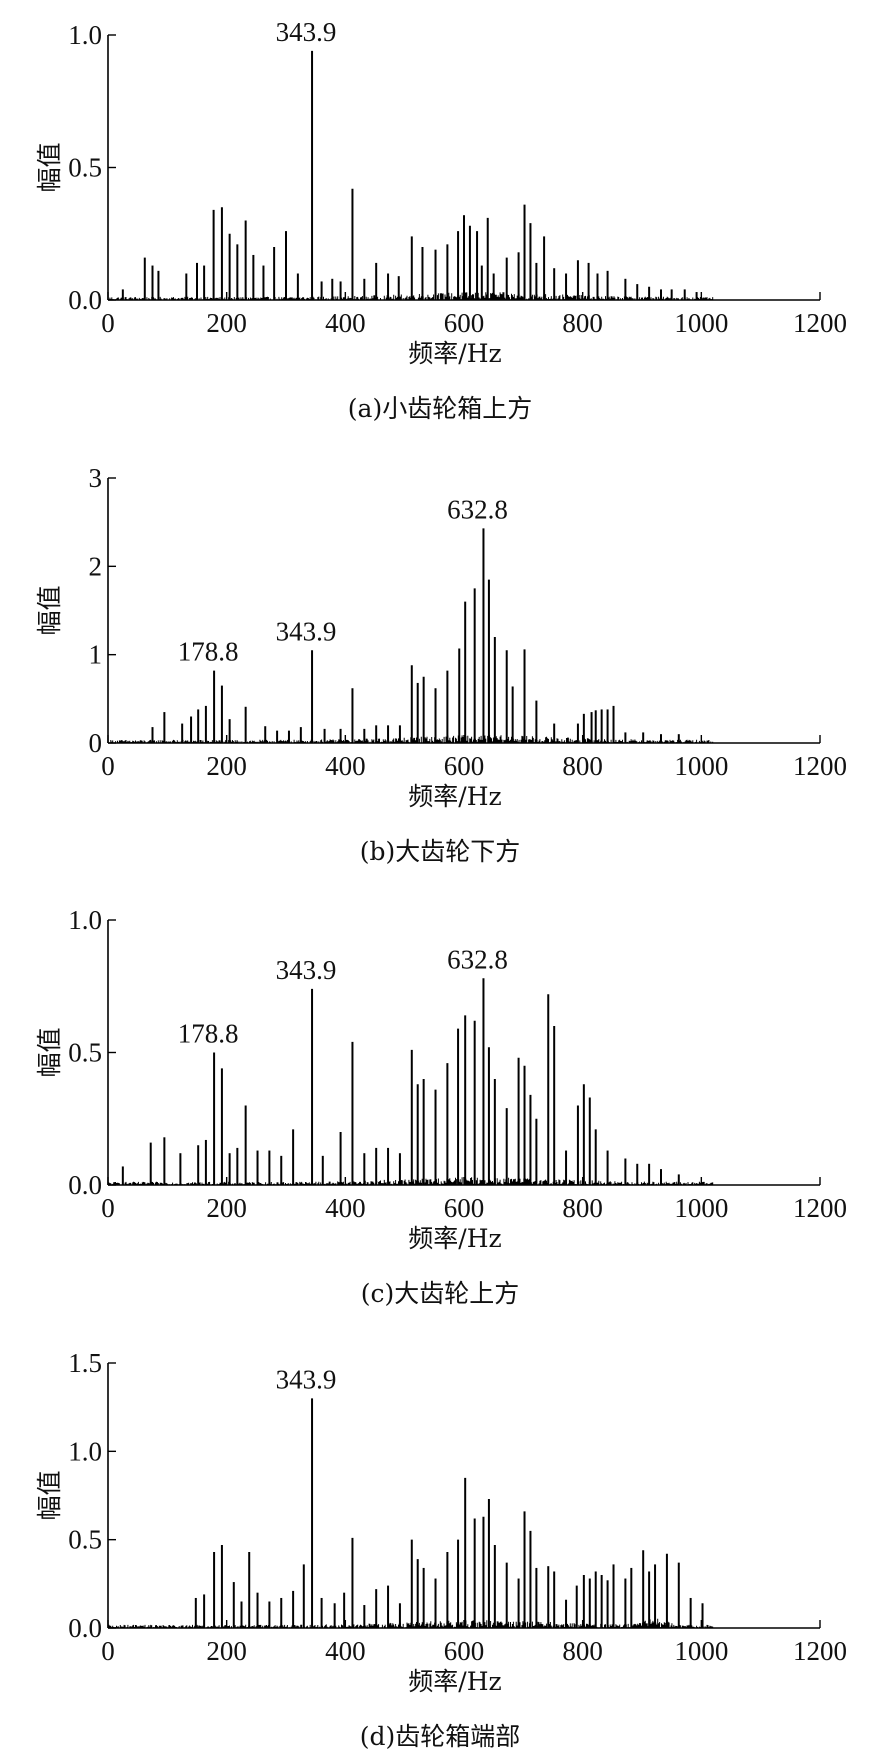 The width and height of the screenshot is (879, 1760). I want to click on panel-caption: (b)大齿轮下方, so click(440, 851).